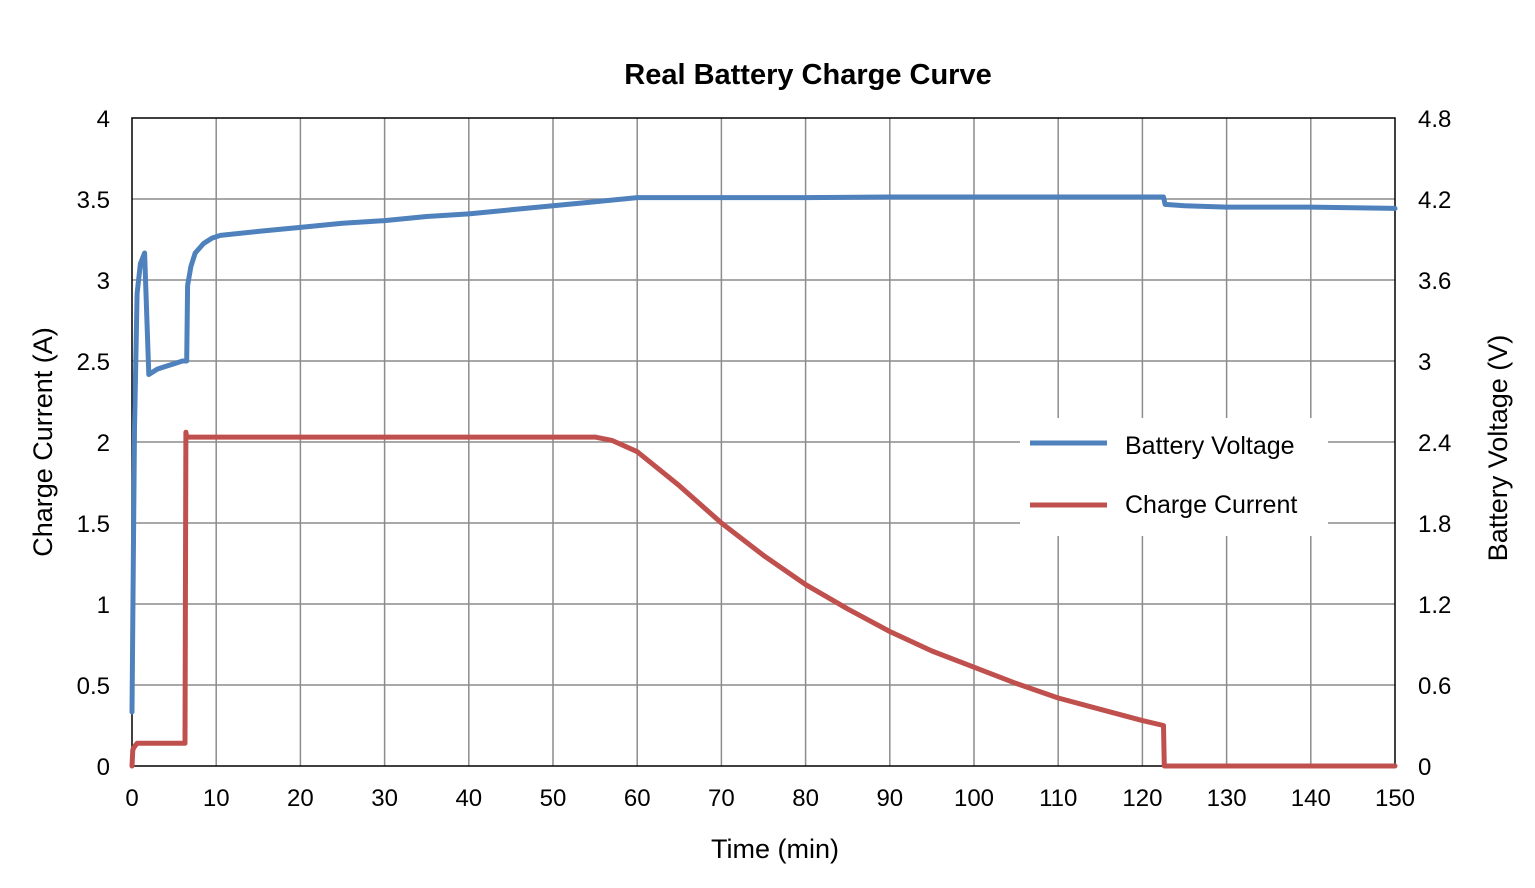 This screenshot has width=1535, height=888. I want to click on right-axis-ticks: 0 0.6 1.2 1.8 2.4 3 3.6 4.2 4.8, so click(1434, 443).